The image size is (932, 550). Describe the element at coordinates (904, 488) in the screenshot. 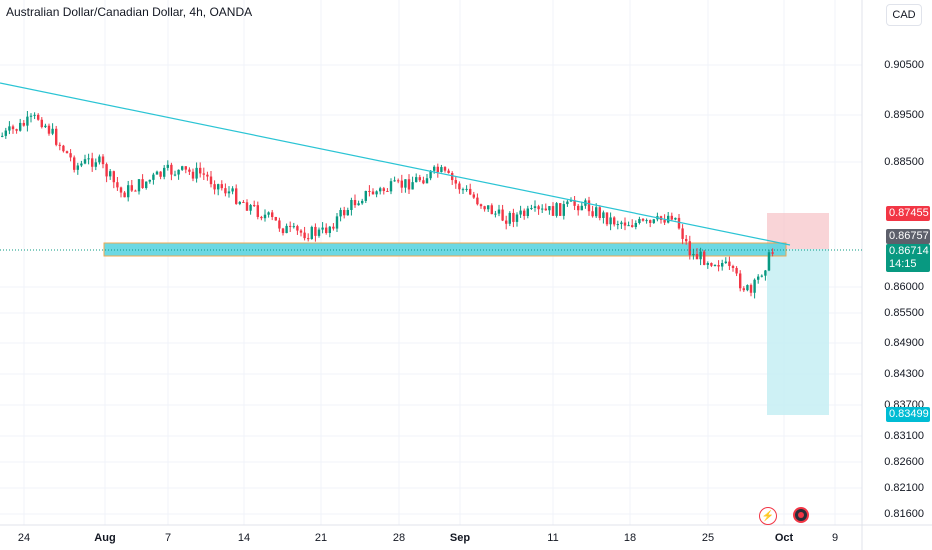

I see `y-tick: 0.82100` at that location.